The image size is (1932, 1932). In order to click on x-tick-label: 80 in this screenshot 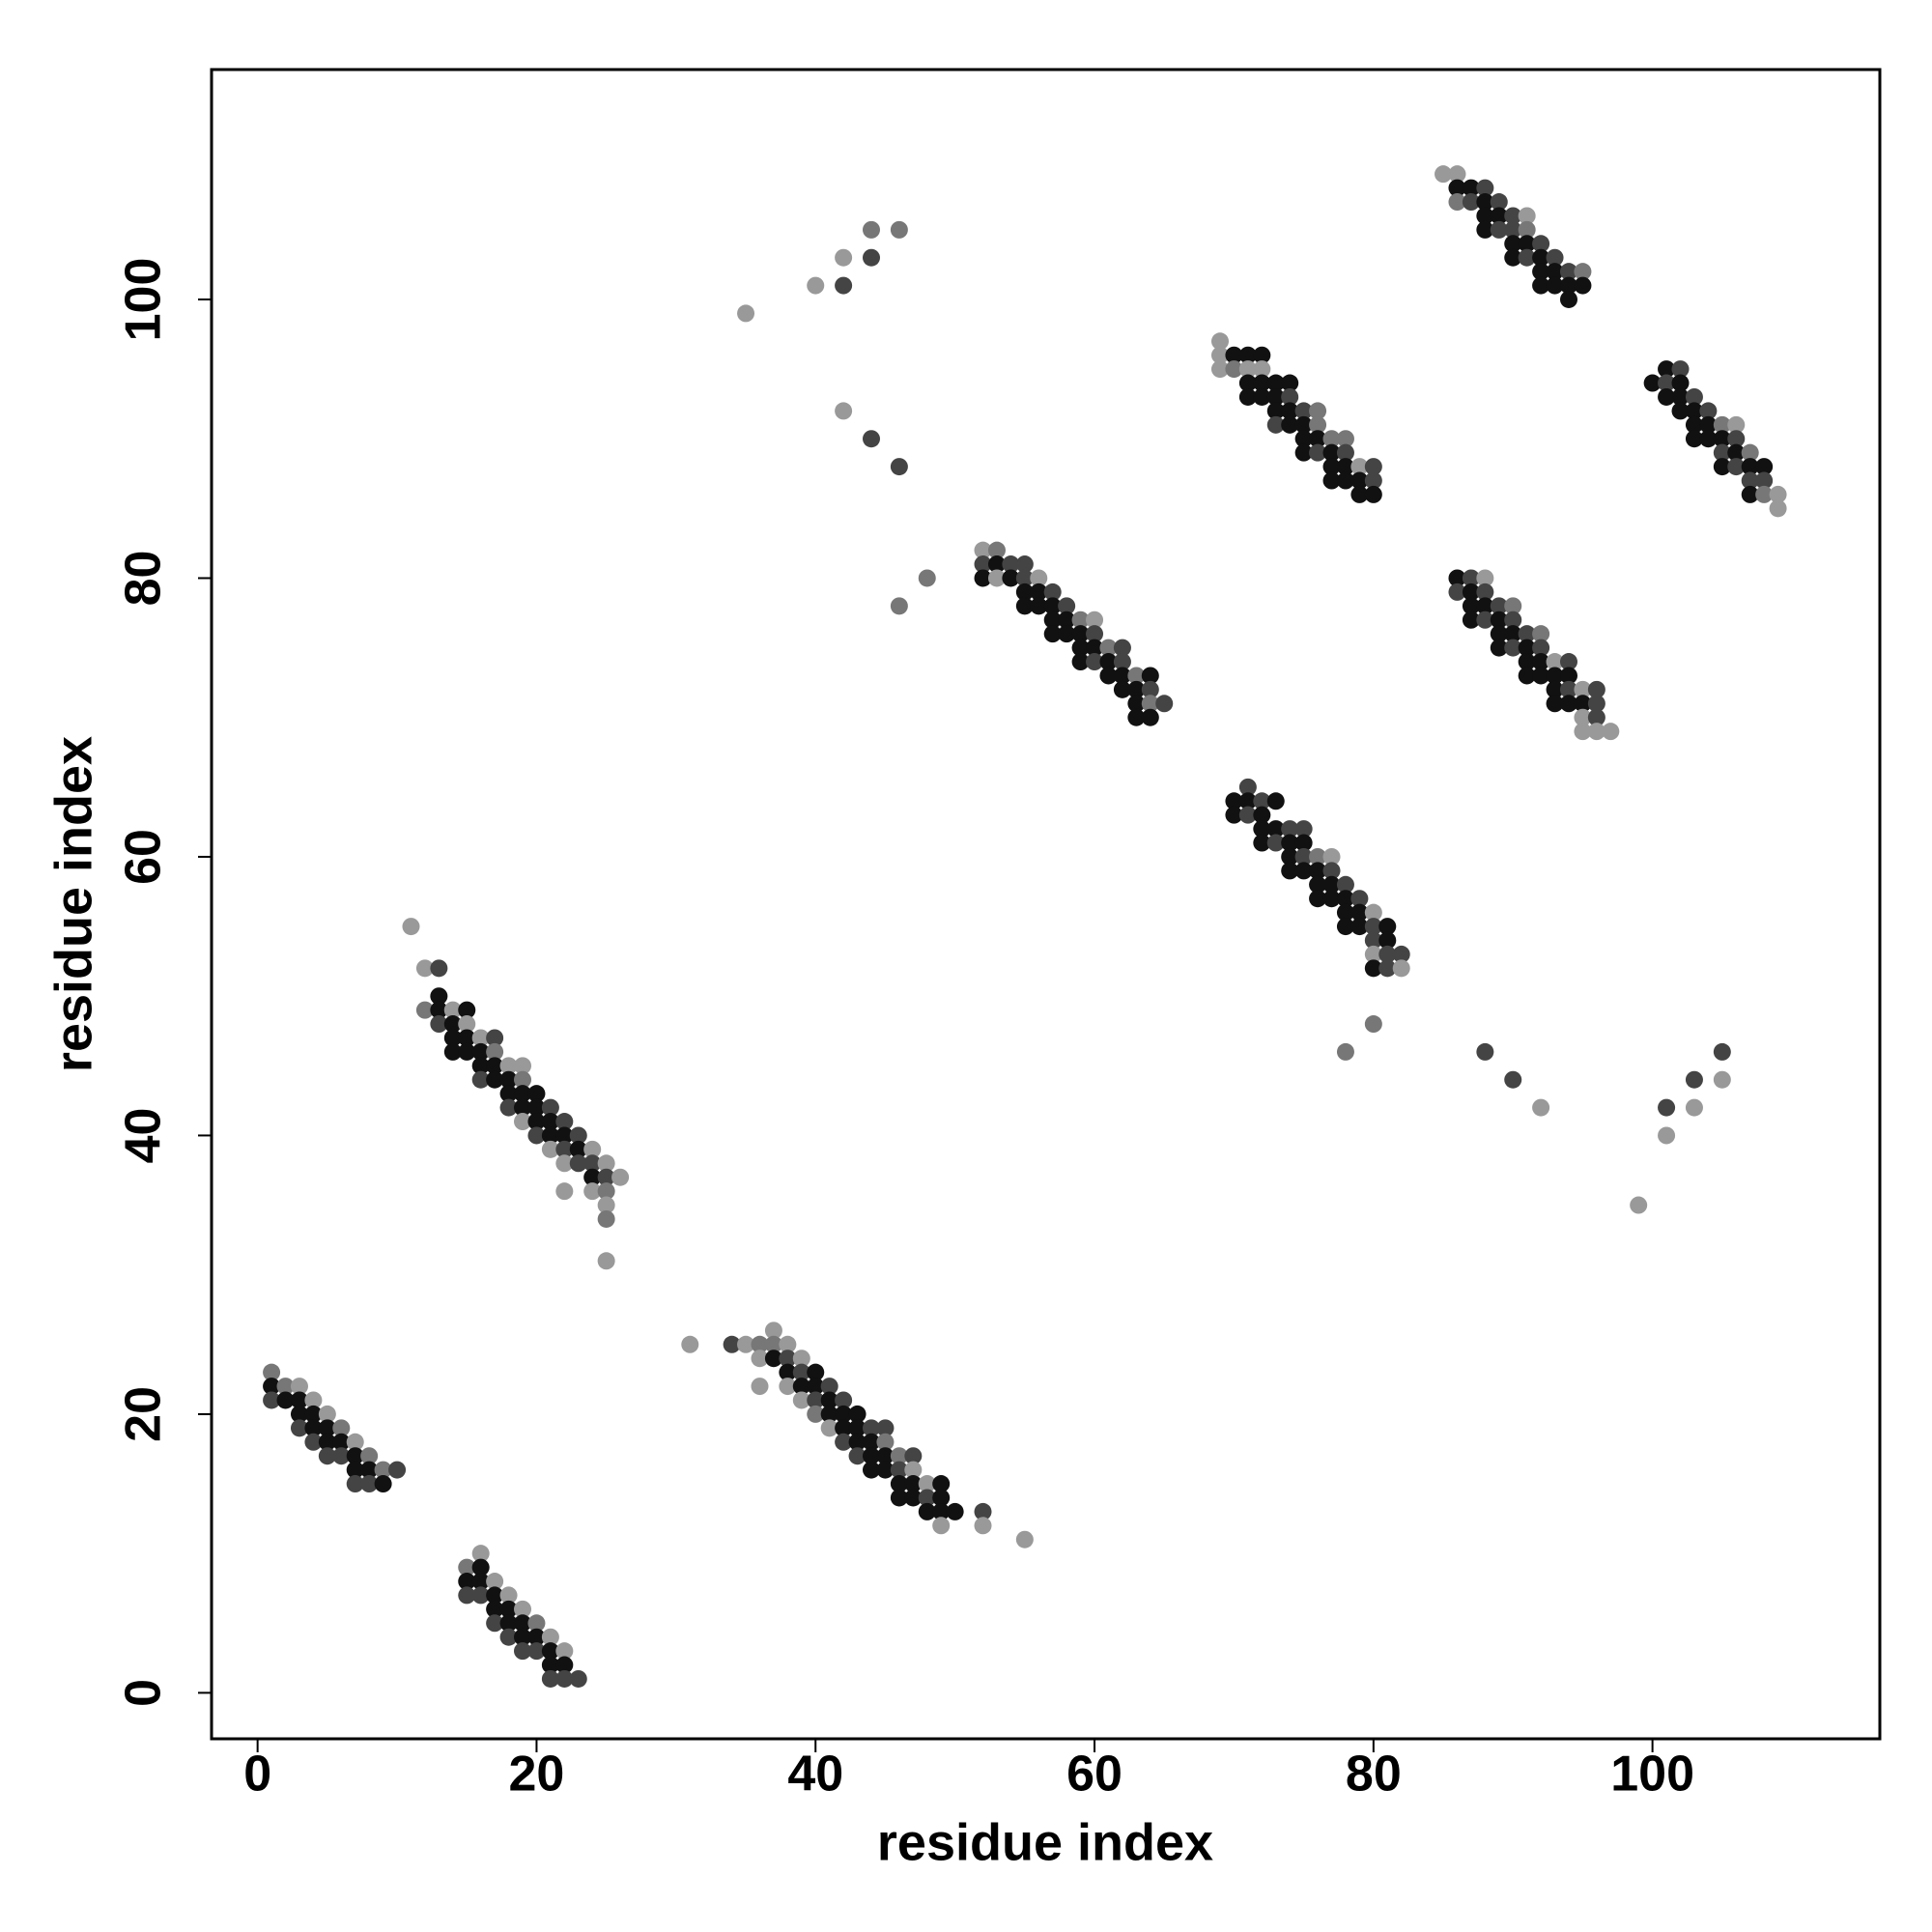, I will do `click(1374, 1775)`.